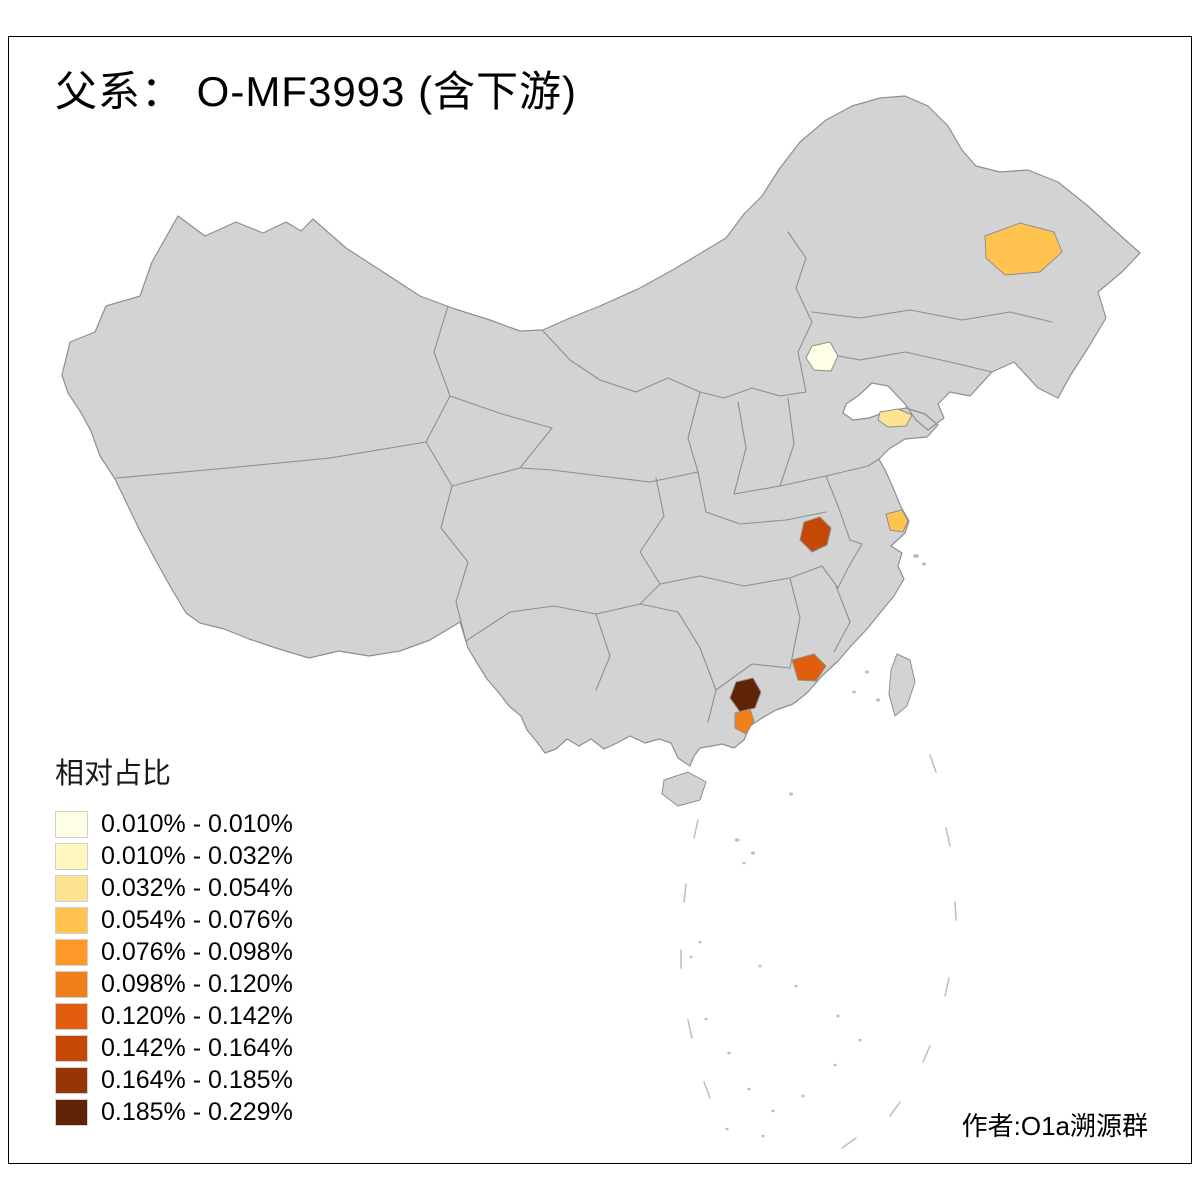  Describe the element at coordinates (897, 521) in the screenshot. I see `region-shanghai` at that location.